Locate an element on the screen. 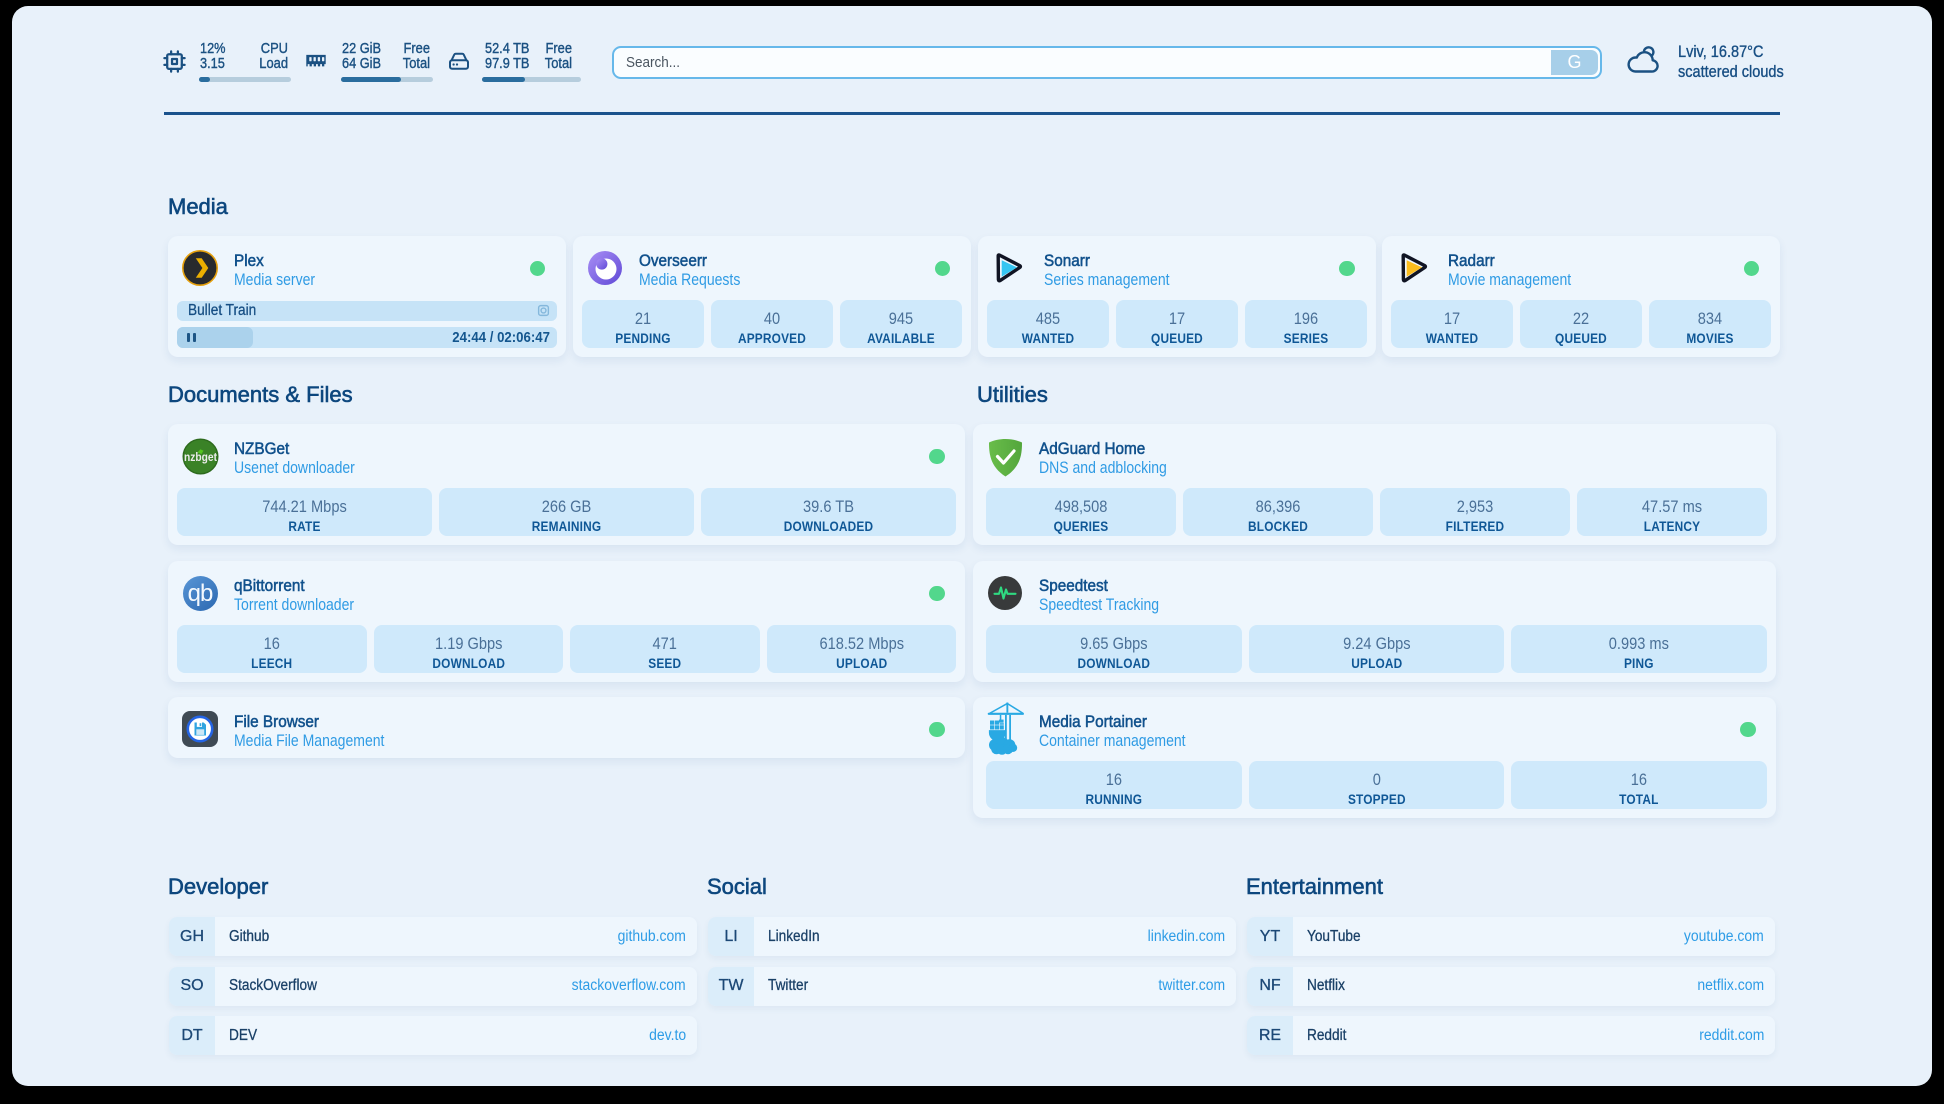 Image resolution: width=1944 pixels, height=1104 pixels. svg-text: qb is located at coordinates (199, 593).